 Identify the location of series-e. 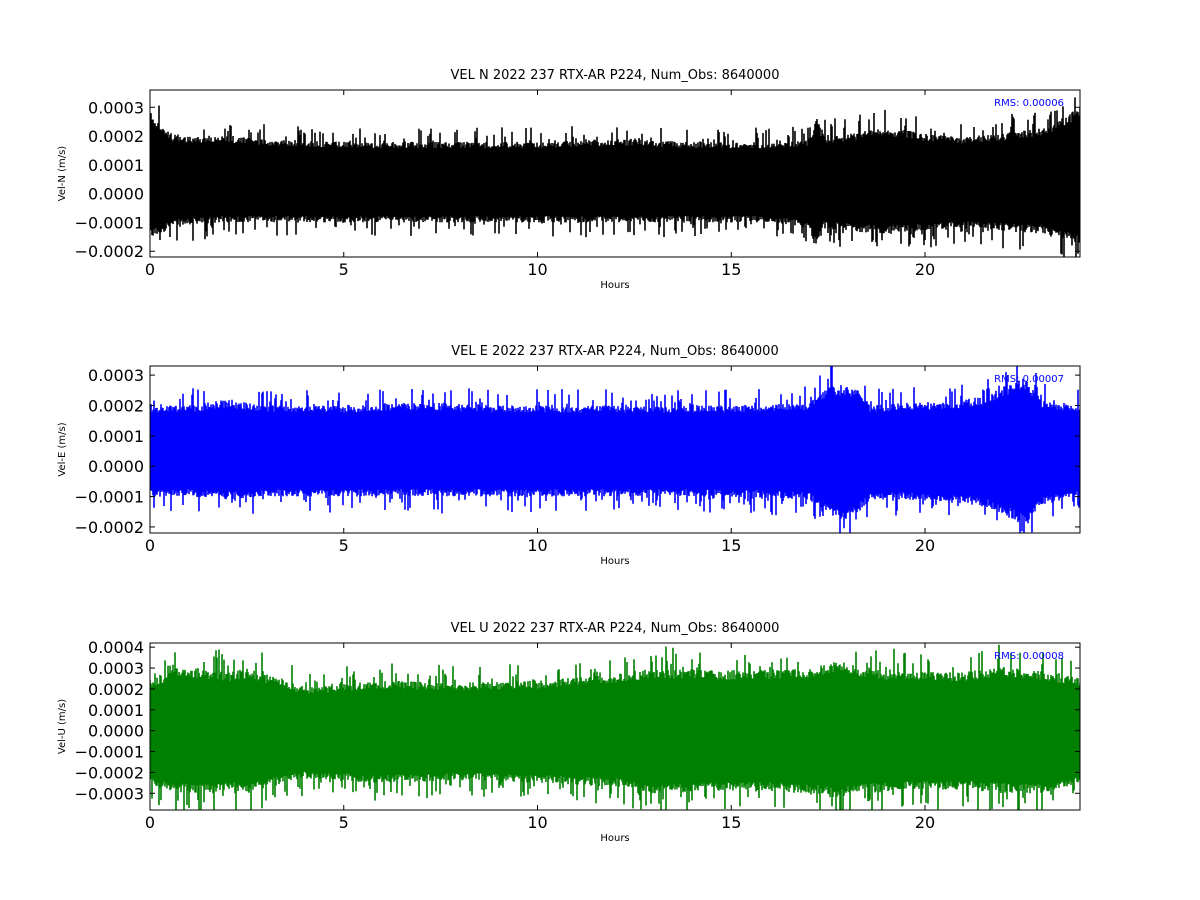
(615, 449).